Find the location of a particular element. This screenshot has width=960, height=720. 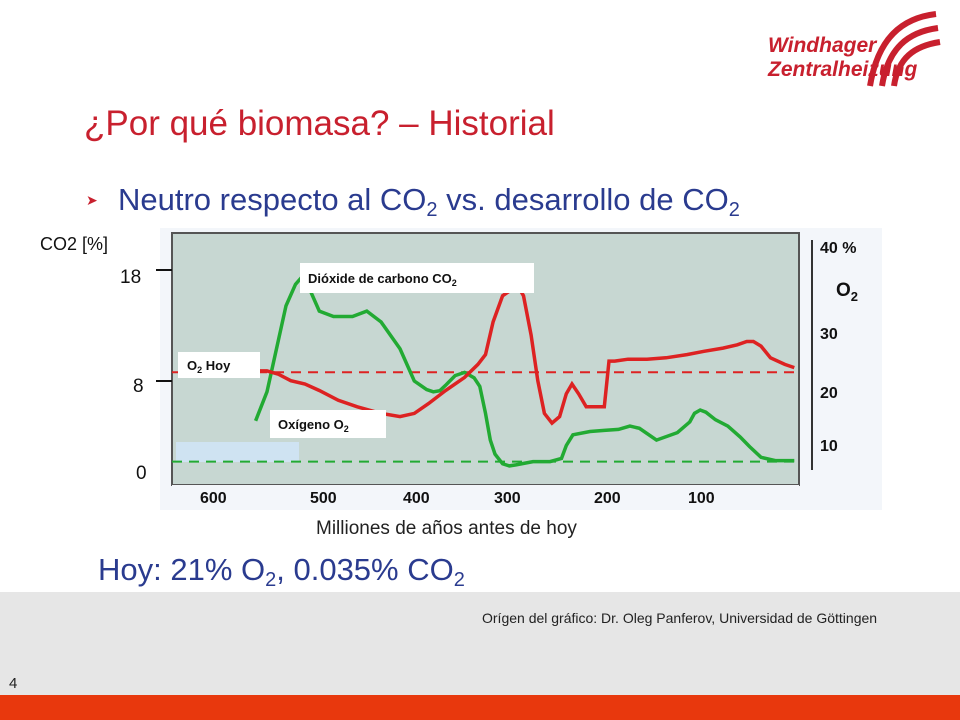

annotation-o2-today-text2: Hoy is located at coordinates (216, 365).